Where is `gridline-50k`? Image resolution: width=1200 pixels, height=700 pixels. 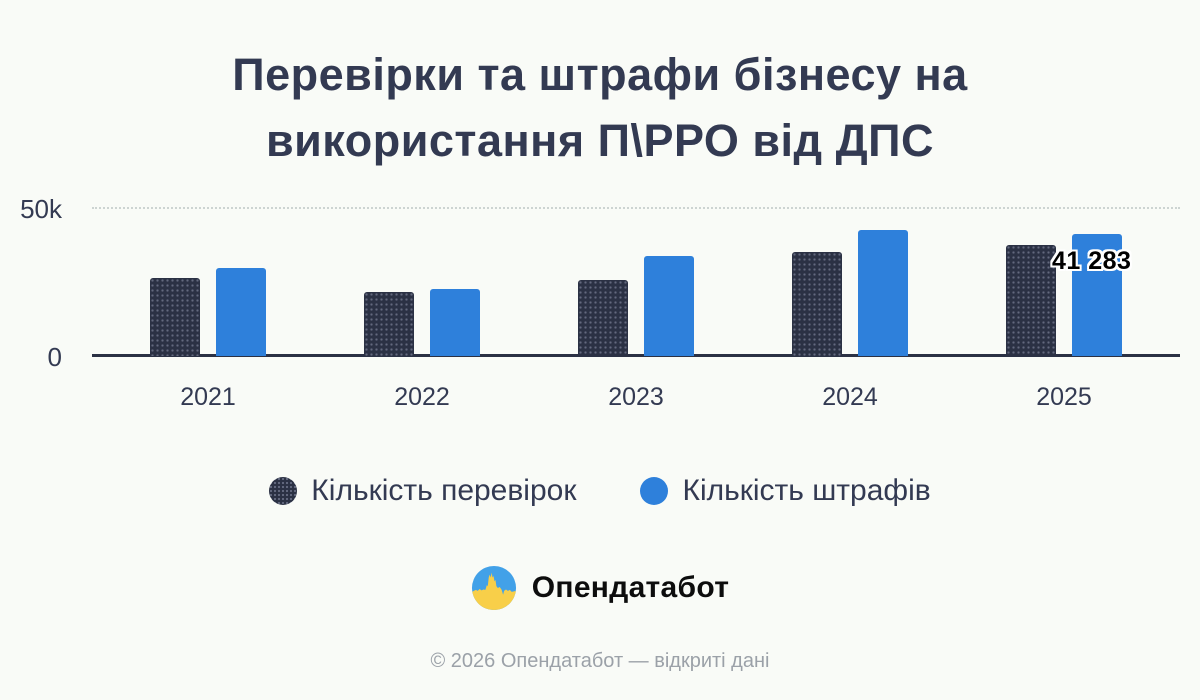
gridline-50k is located at coordinates (636, 208).